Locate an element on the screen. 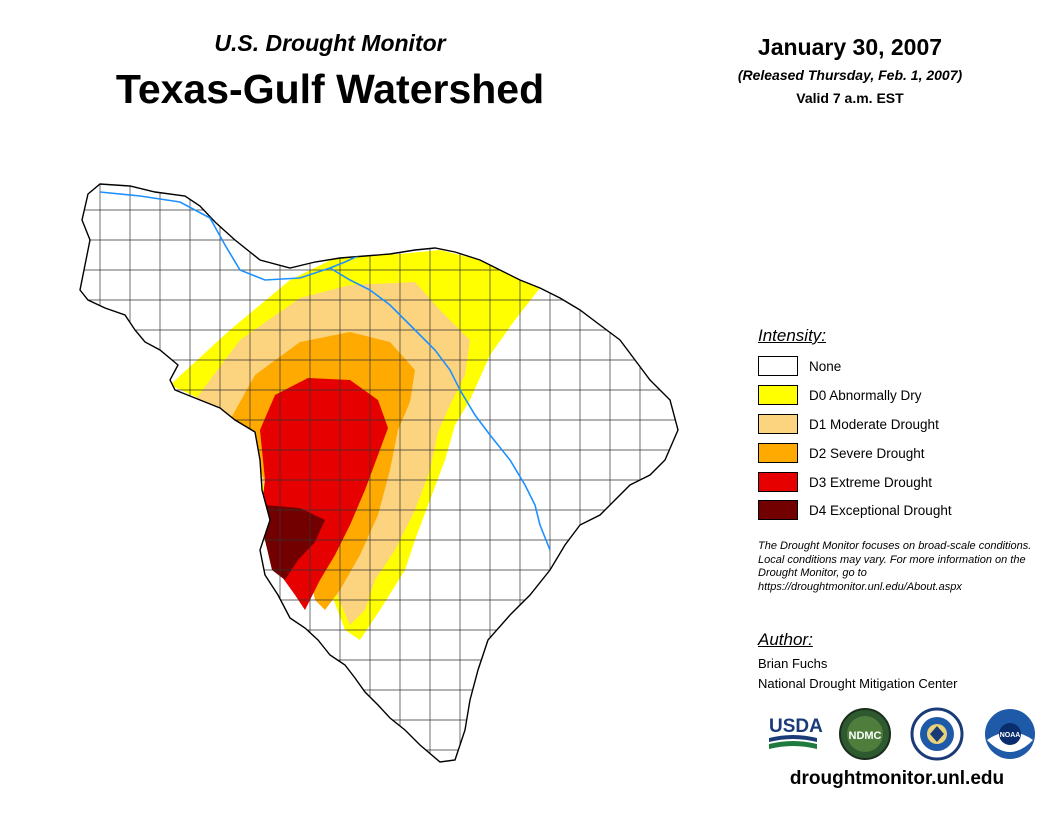  valid-time: Valid 7 a.m. EST is located at coordinates (850, 98).